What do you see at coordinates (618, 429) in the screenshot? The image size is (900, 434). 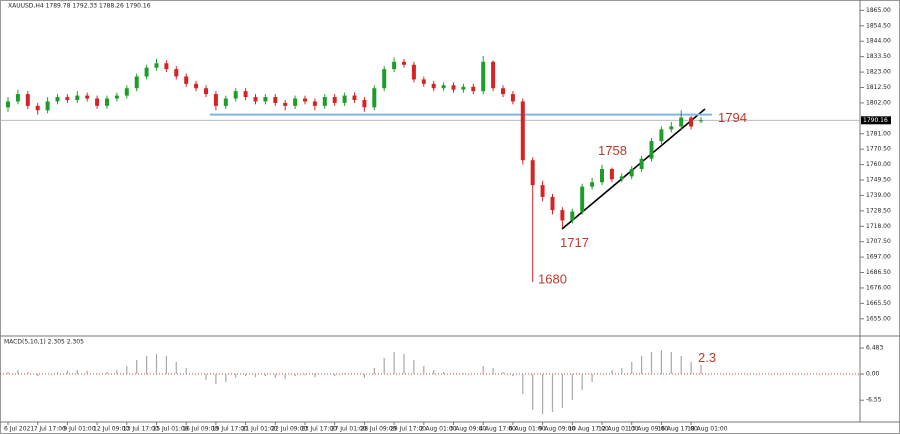 I see `x-tick-label: 12 Aug 01:00` at bounding box center [618, 429].